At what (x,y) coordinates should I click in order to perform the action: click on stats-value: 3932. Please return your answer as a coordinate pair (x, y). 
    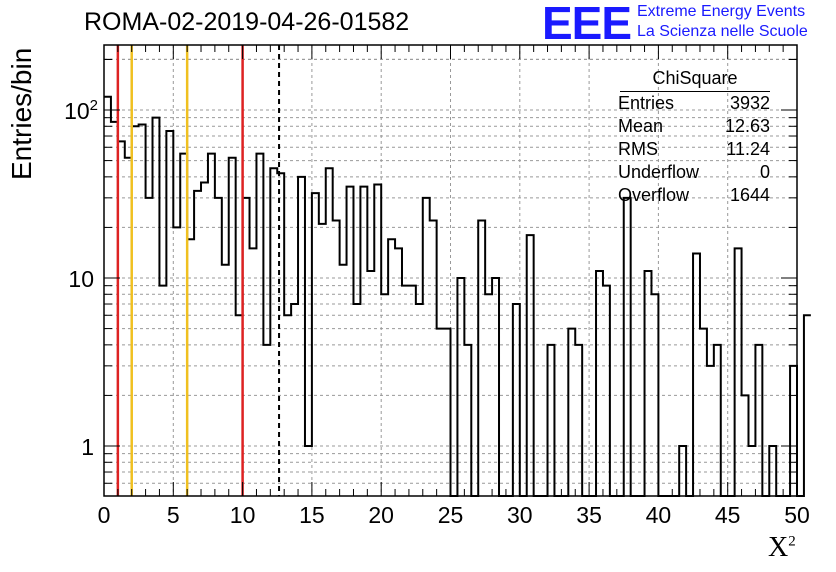
    Looking at the image, I should click on (749, 103).